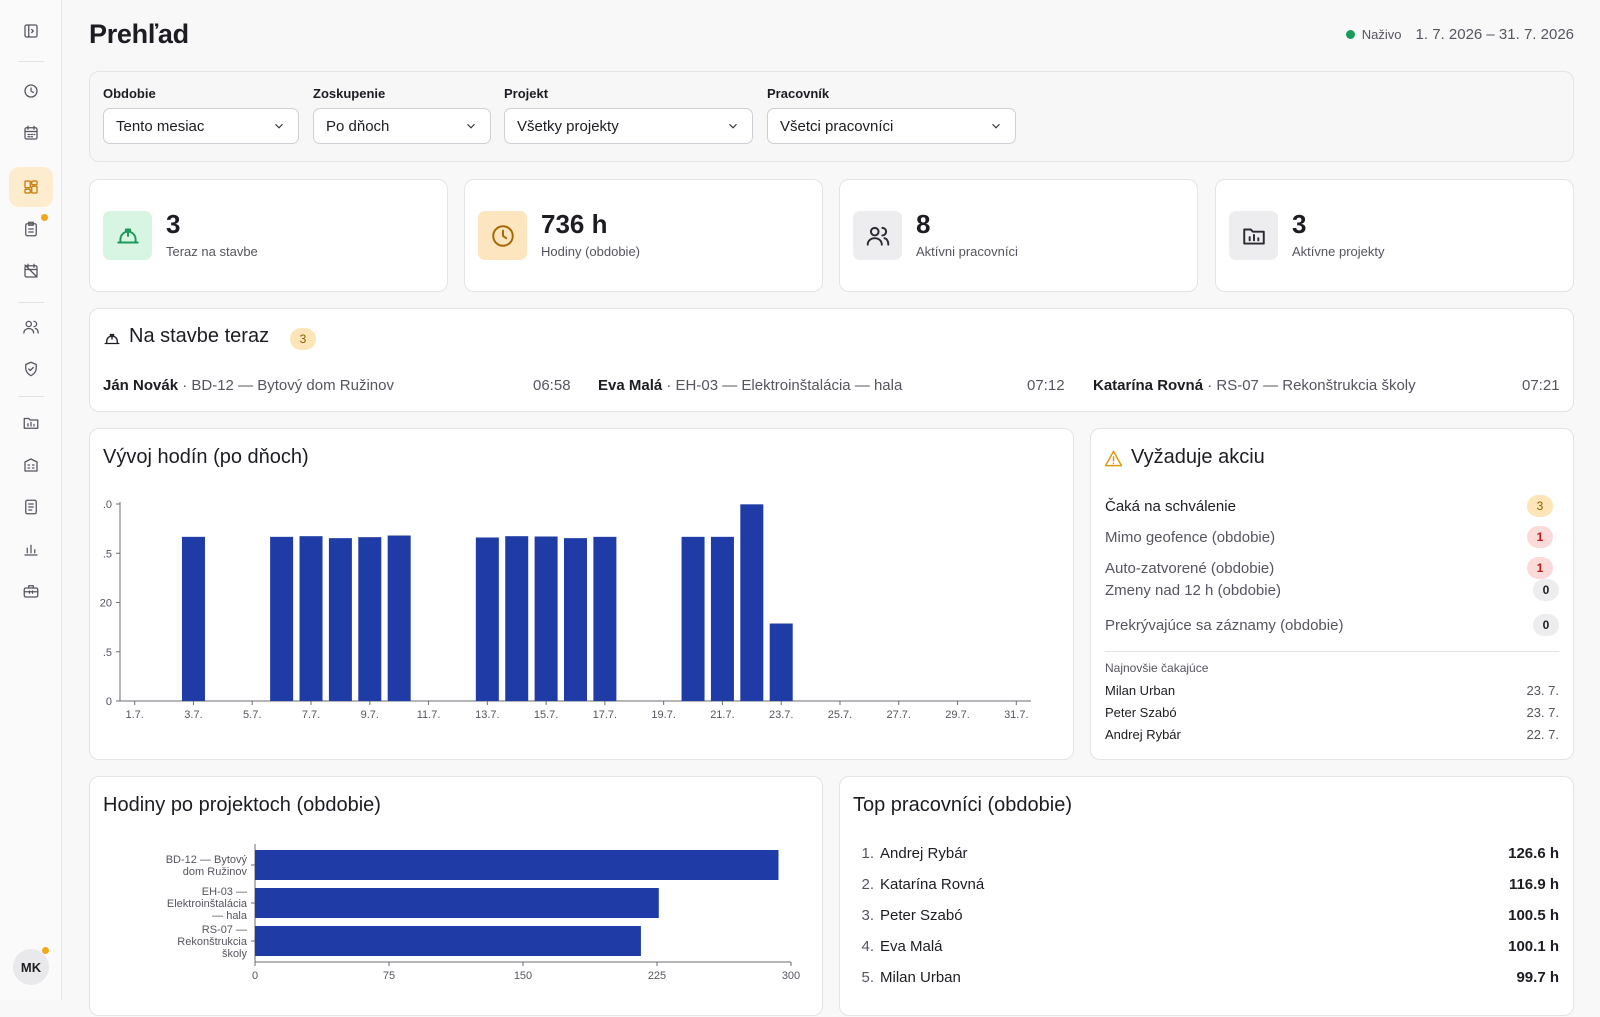 The image size is (1600, 1017). What do you see at coordinates (1157, 668) in the screenshot?
I see `pending-subtitle: Najnovšie čakajúce` at bounding box center [1157, 668].